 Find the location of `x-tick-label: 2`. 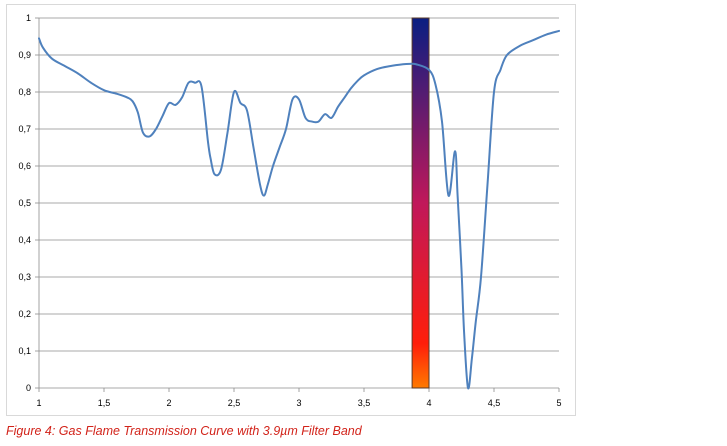

x-tick-label: 2 is located at coordinates (168, 403).